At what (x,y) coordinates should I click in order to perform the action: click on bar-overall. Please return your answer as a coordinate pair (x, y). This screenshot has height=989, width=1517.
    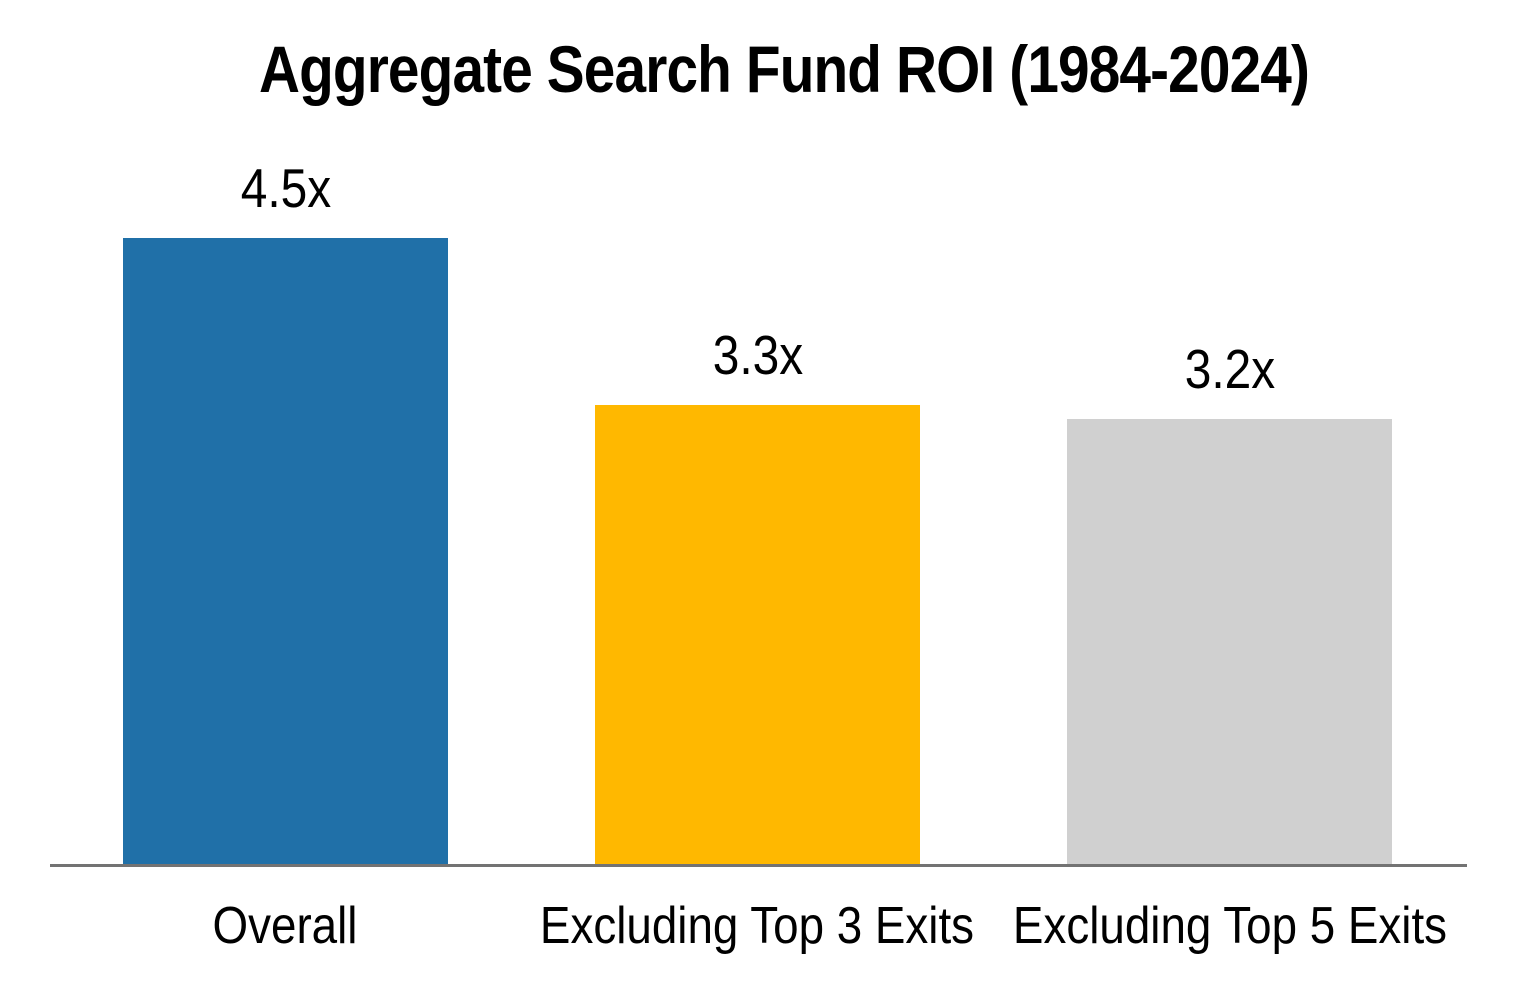
    Looking at the image, I should click on (285, 551).